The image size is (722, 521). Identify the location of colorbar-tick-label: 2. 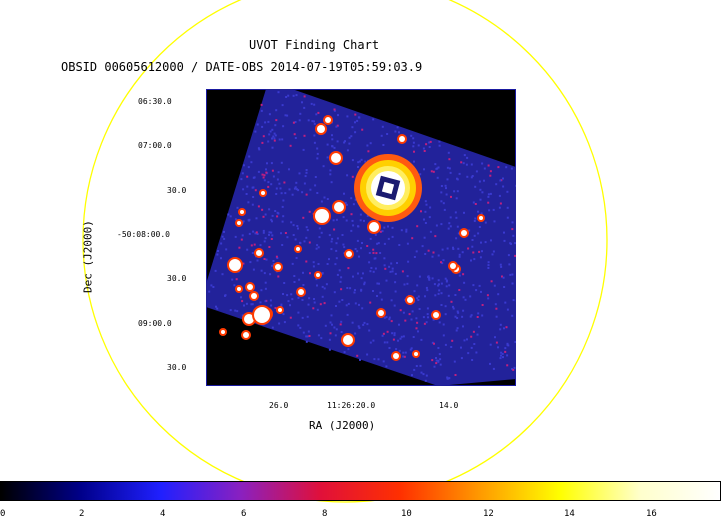
(82, 514).